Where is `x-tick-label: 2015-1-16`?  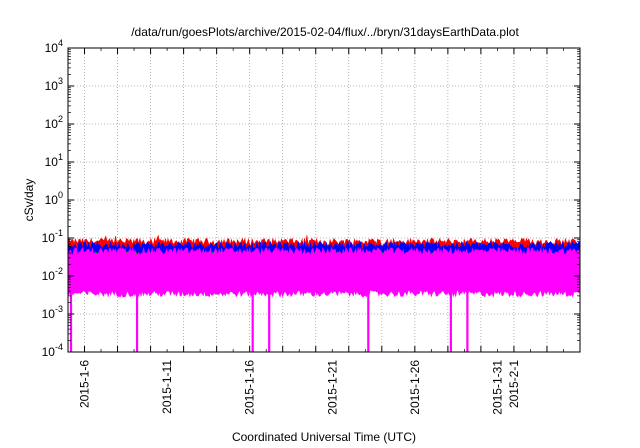
x-tick-label: 2015-1-16 is located at coordinates (250, 387).